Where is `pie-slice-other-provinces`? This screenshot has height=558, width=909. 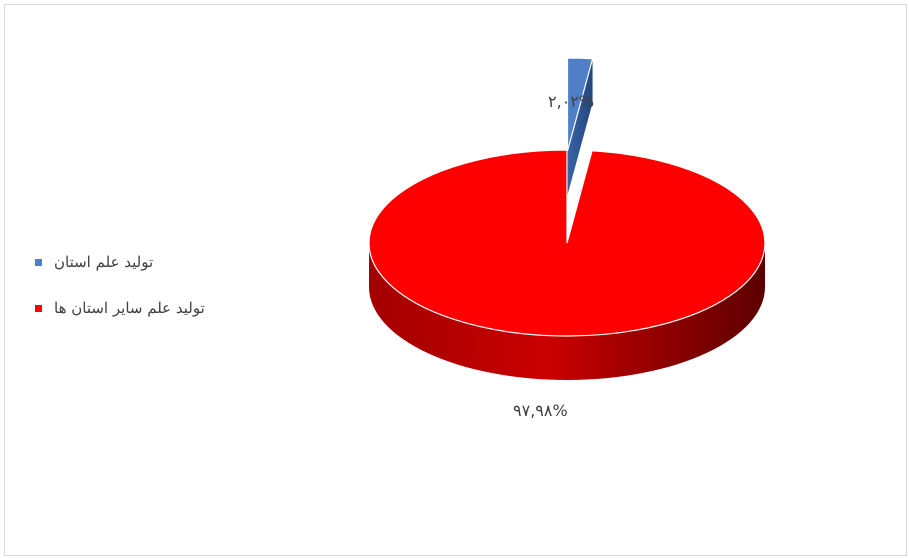 pie-slice-other-provinces is located at coordinates (567, 243).